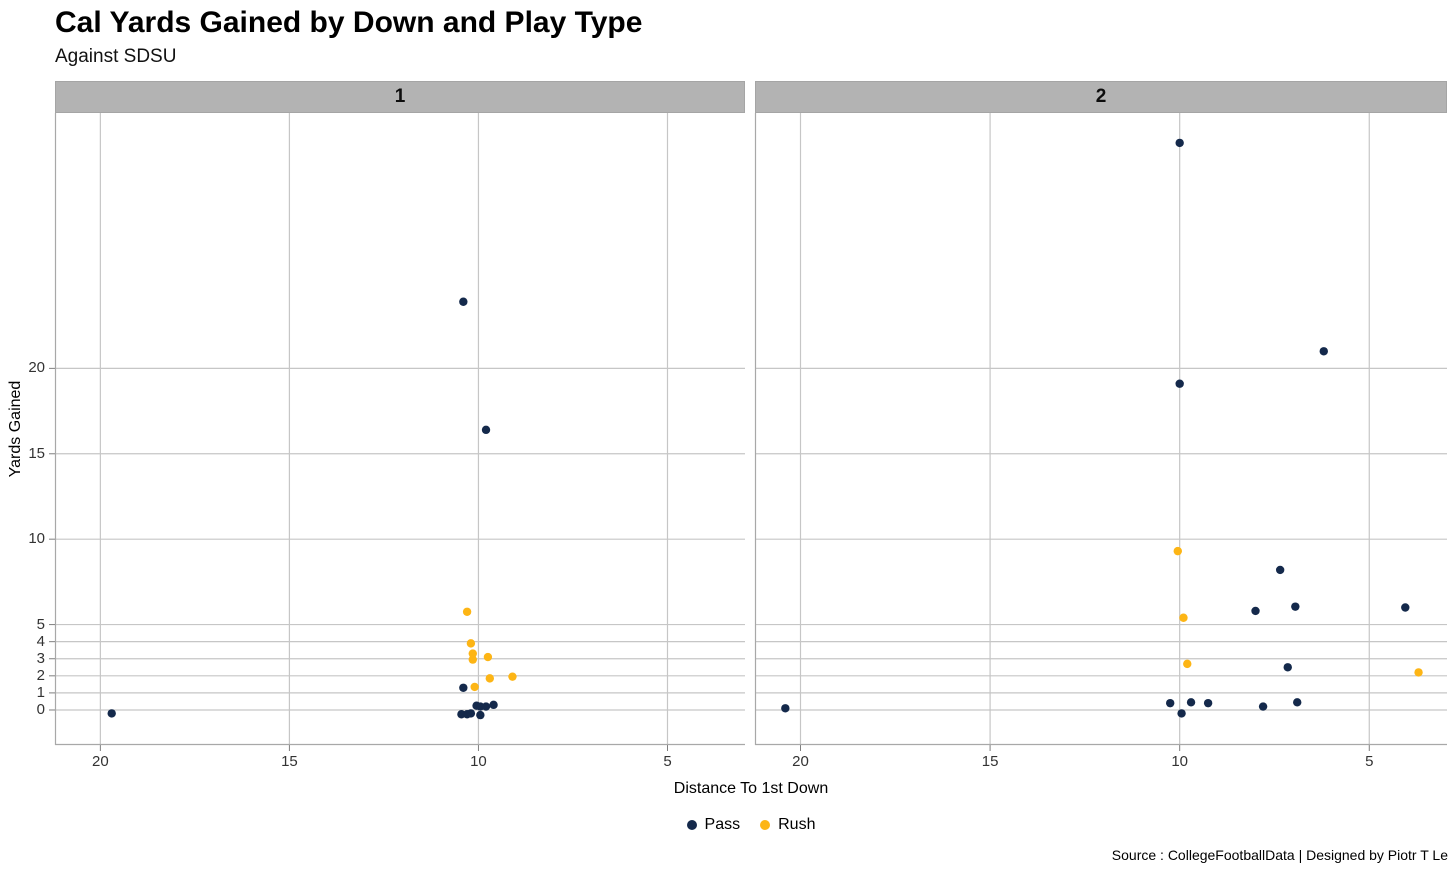  What do you see at coordinates (36, 539) in the screenshot?
I see `y-tick-label: 10` at bounding box center [36, 539].